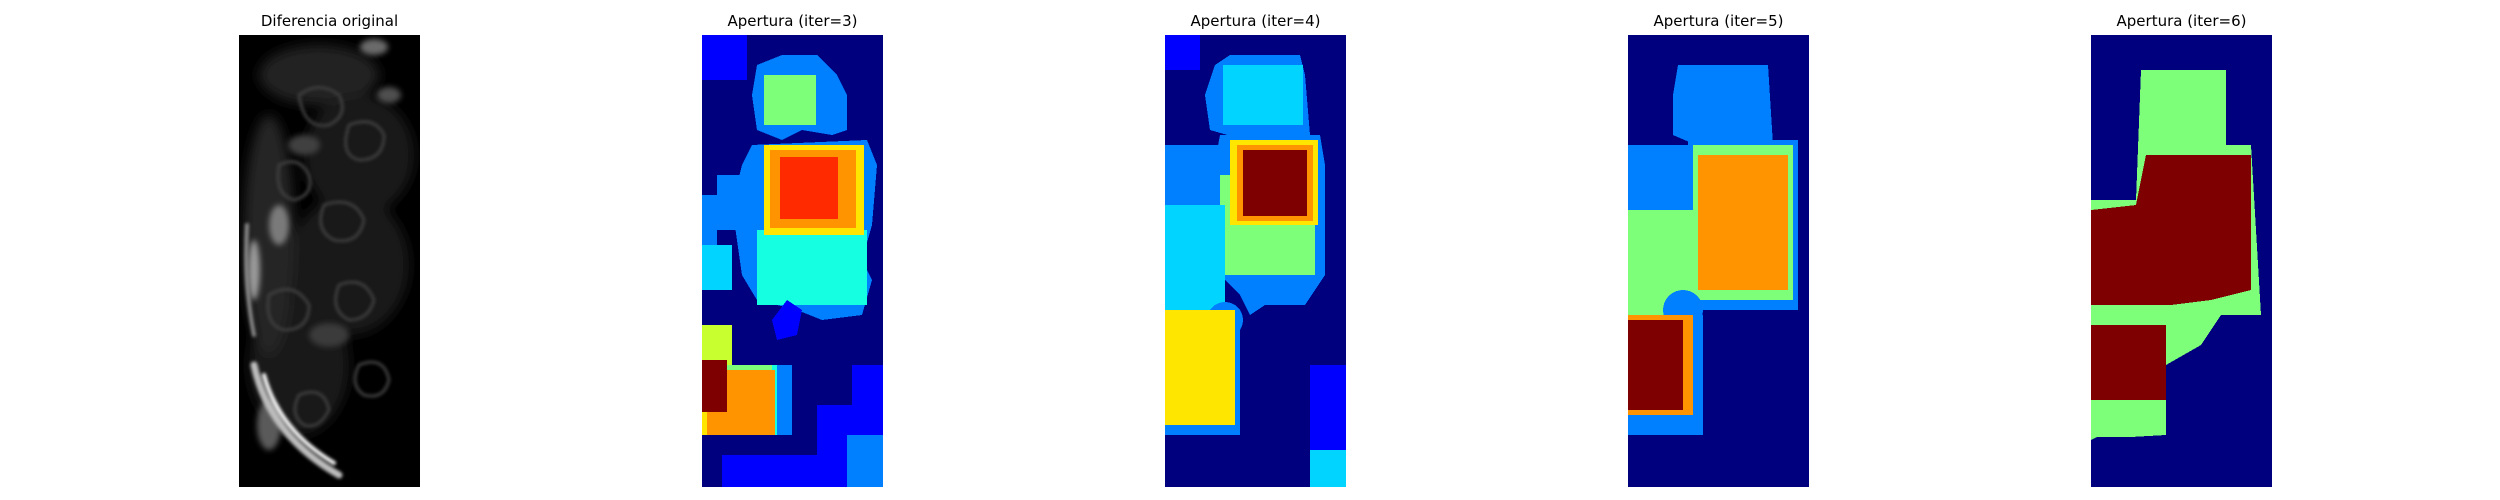  What do you see at coordinates (329, 261) in the screenshot?
I see `grayscale-difference-image` at bounding box center [329, 261].